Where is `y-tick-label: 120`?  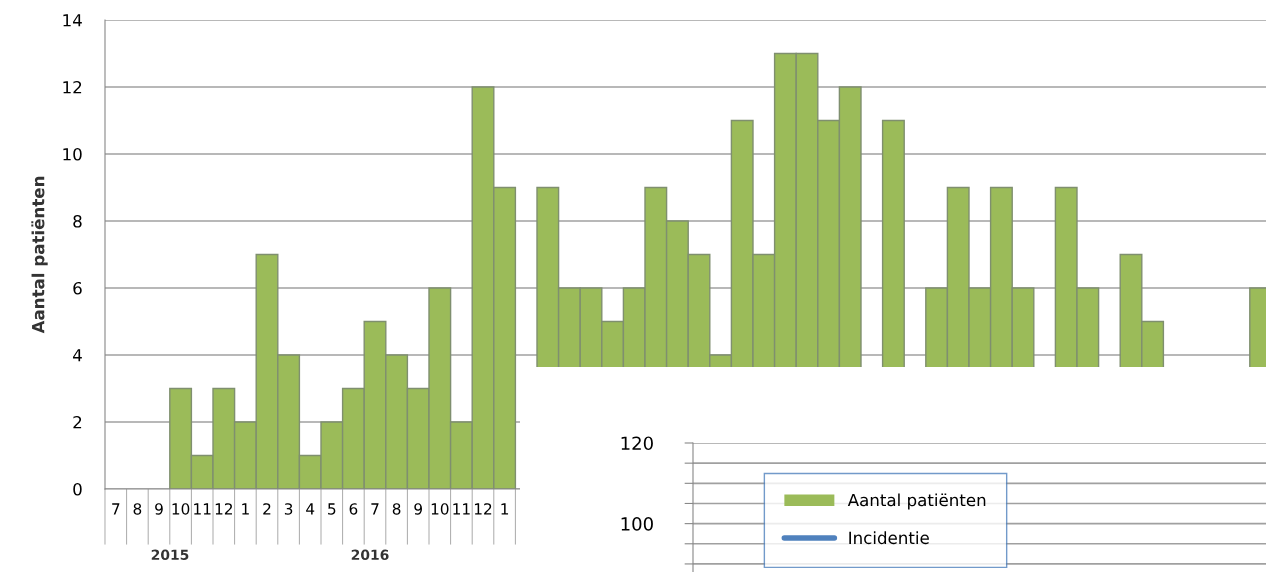 y-tick-label: 120 is located at coordinates (637, 443).